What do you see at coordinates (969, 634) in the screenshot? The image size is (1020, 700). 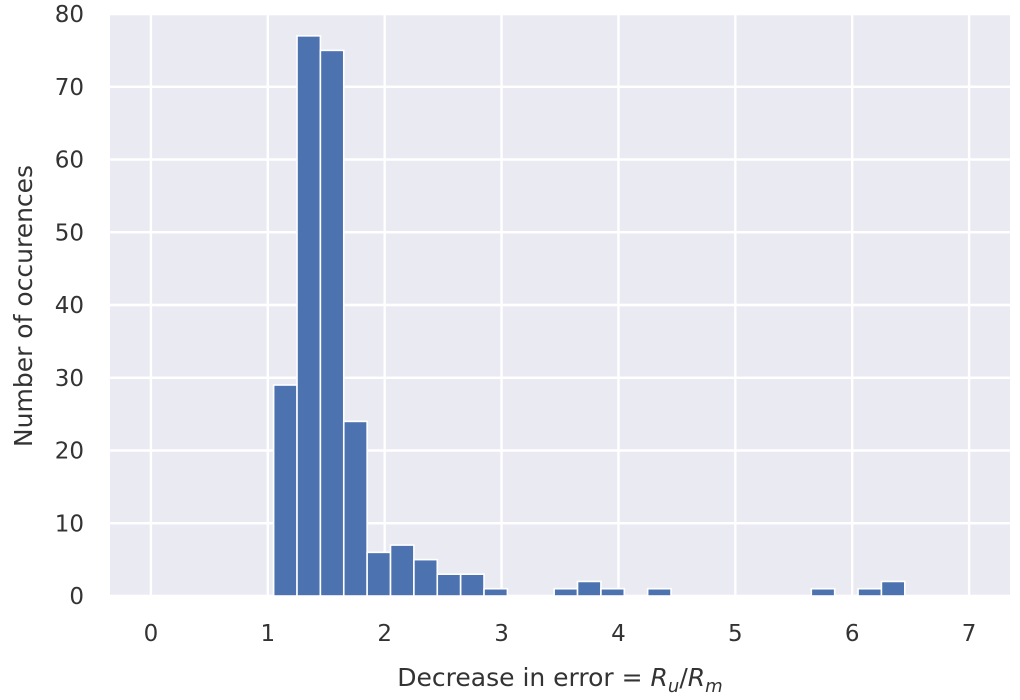 I see `x-tick-label: 7` at bounding box center [969, 634].